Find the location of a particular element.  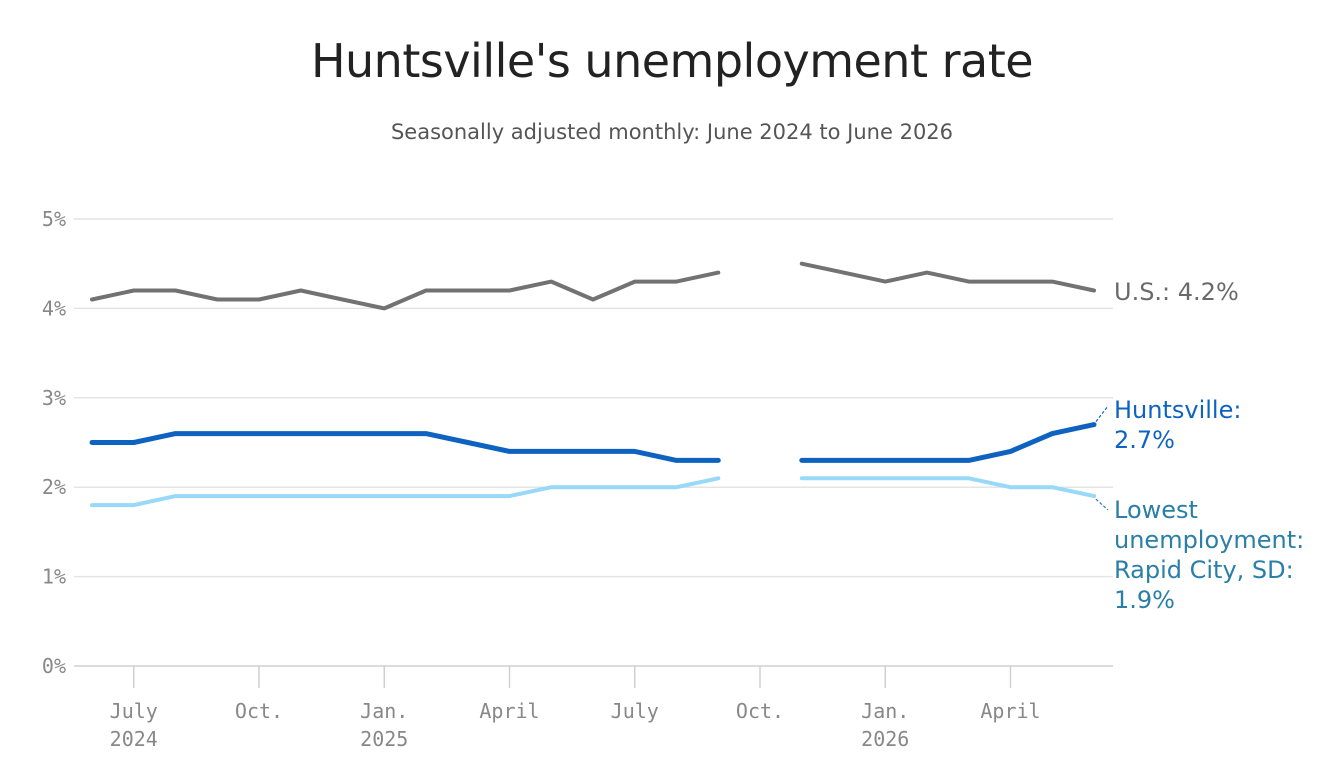

huntsville-end-label: Huntsville: 2.7% is located at coordinates (1177, 425).